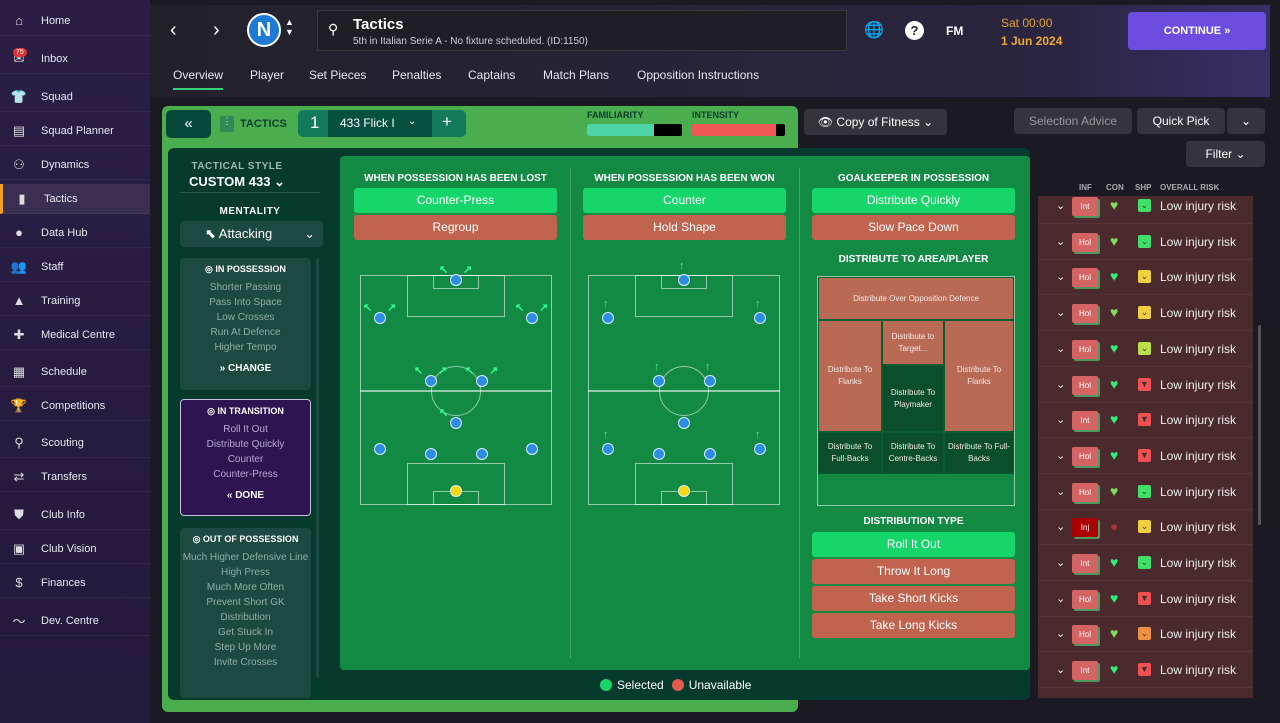 The height and width of the screenshot is (723, 1280). I want to click on sidebar-item-schedule: ▦ Schedule, so click(75, 372).